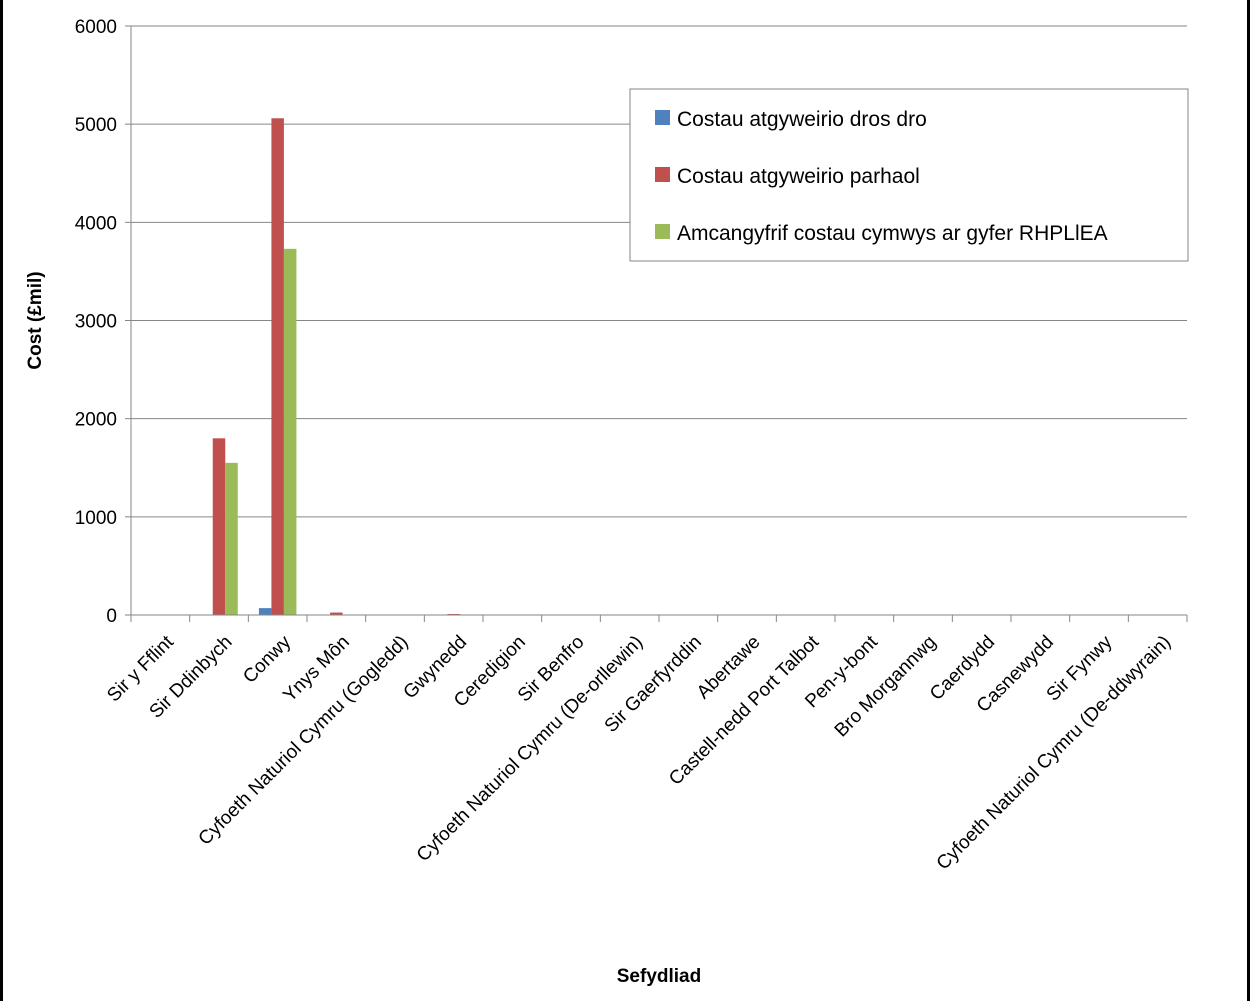 The image size is (1250, 1001). I want to click on legend-label: Costau atgyweirio dros dro, so click(802, 119).